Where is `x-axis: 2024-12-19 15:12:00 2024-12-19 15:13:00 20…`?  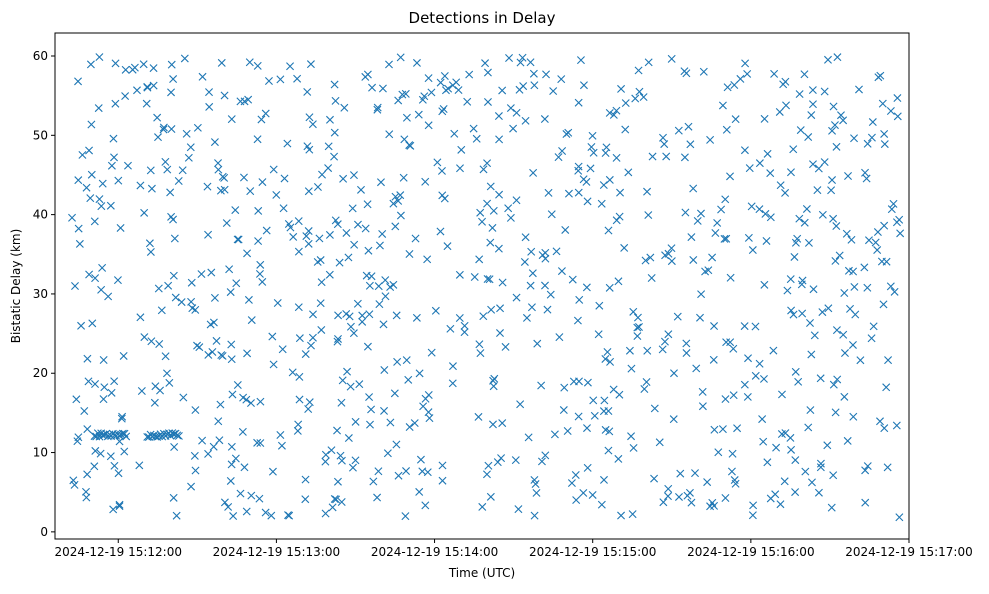
x-axis: 2024-12-19 15:12:00 2024-12-19 15:13:00 20… is located at coordinates (514, 549).